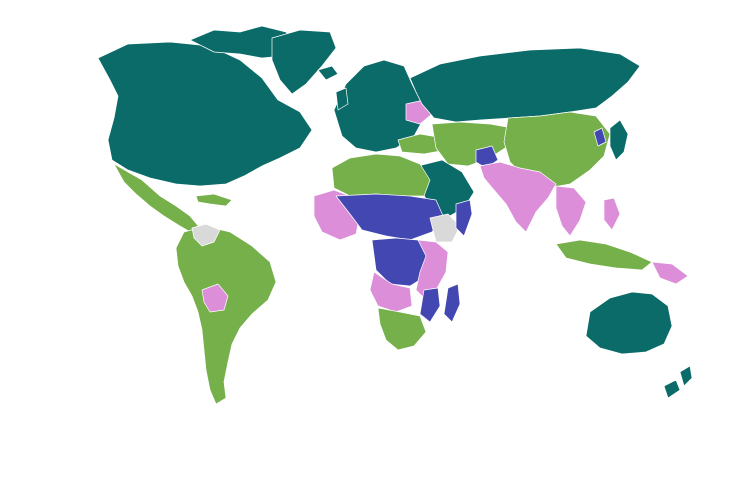 Image resolution: width=750 pixels, height=500 pixels. Describe the element at coordinates (402, 329) in the screenshot. I see `region-southern-africa` at that location.